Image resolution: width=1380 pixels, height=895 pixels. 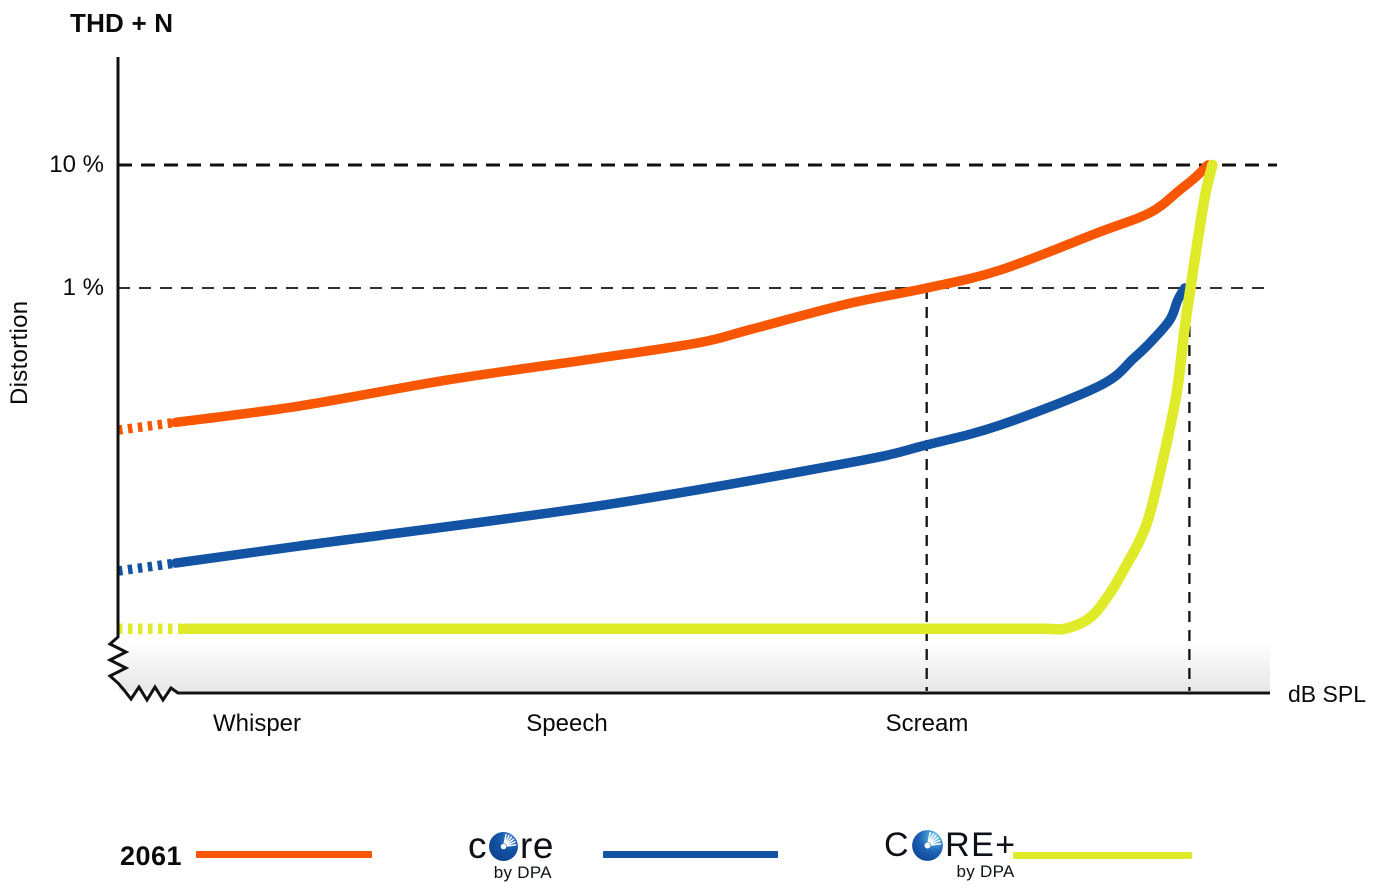 I want to click on core-plus-logo-suffix: RE+, so click(x=981, y=845).